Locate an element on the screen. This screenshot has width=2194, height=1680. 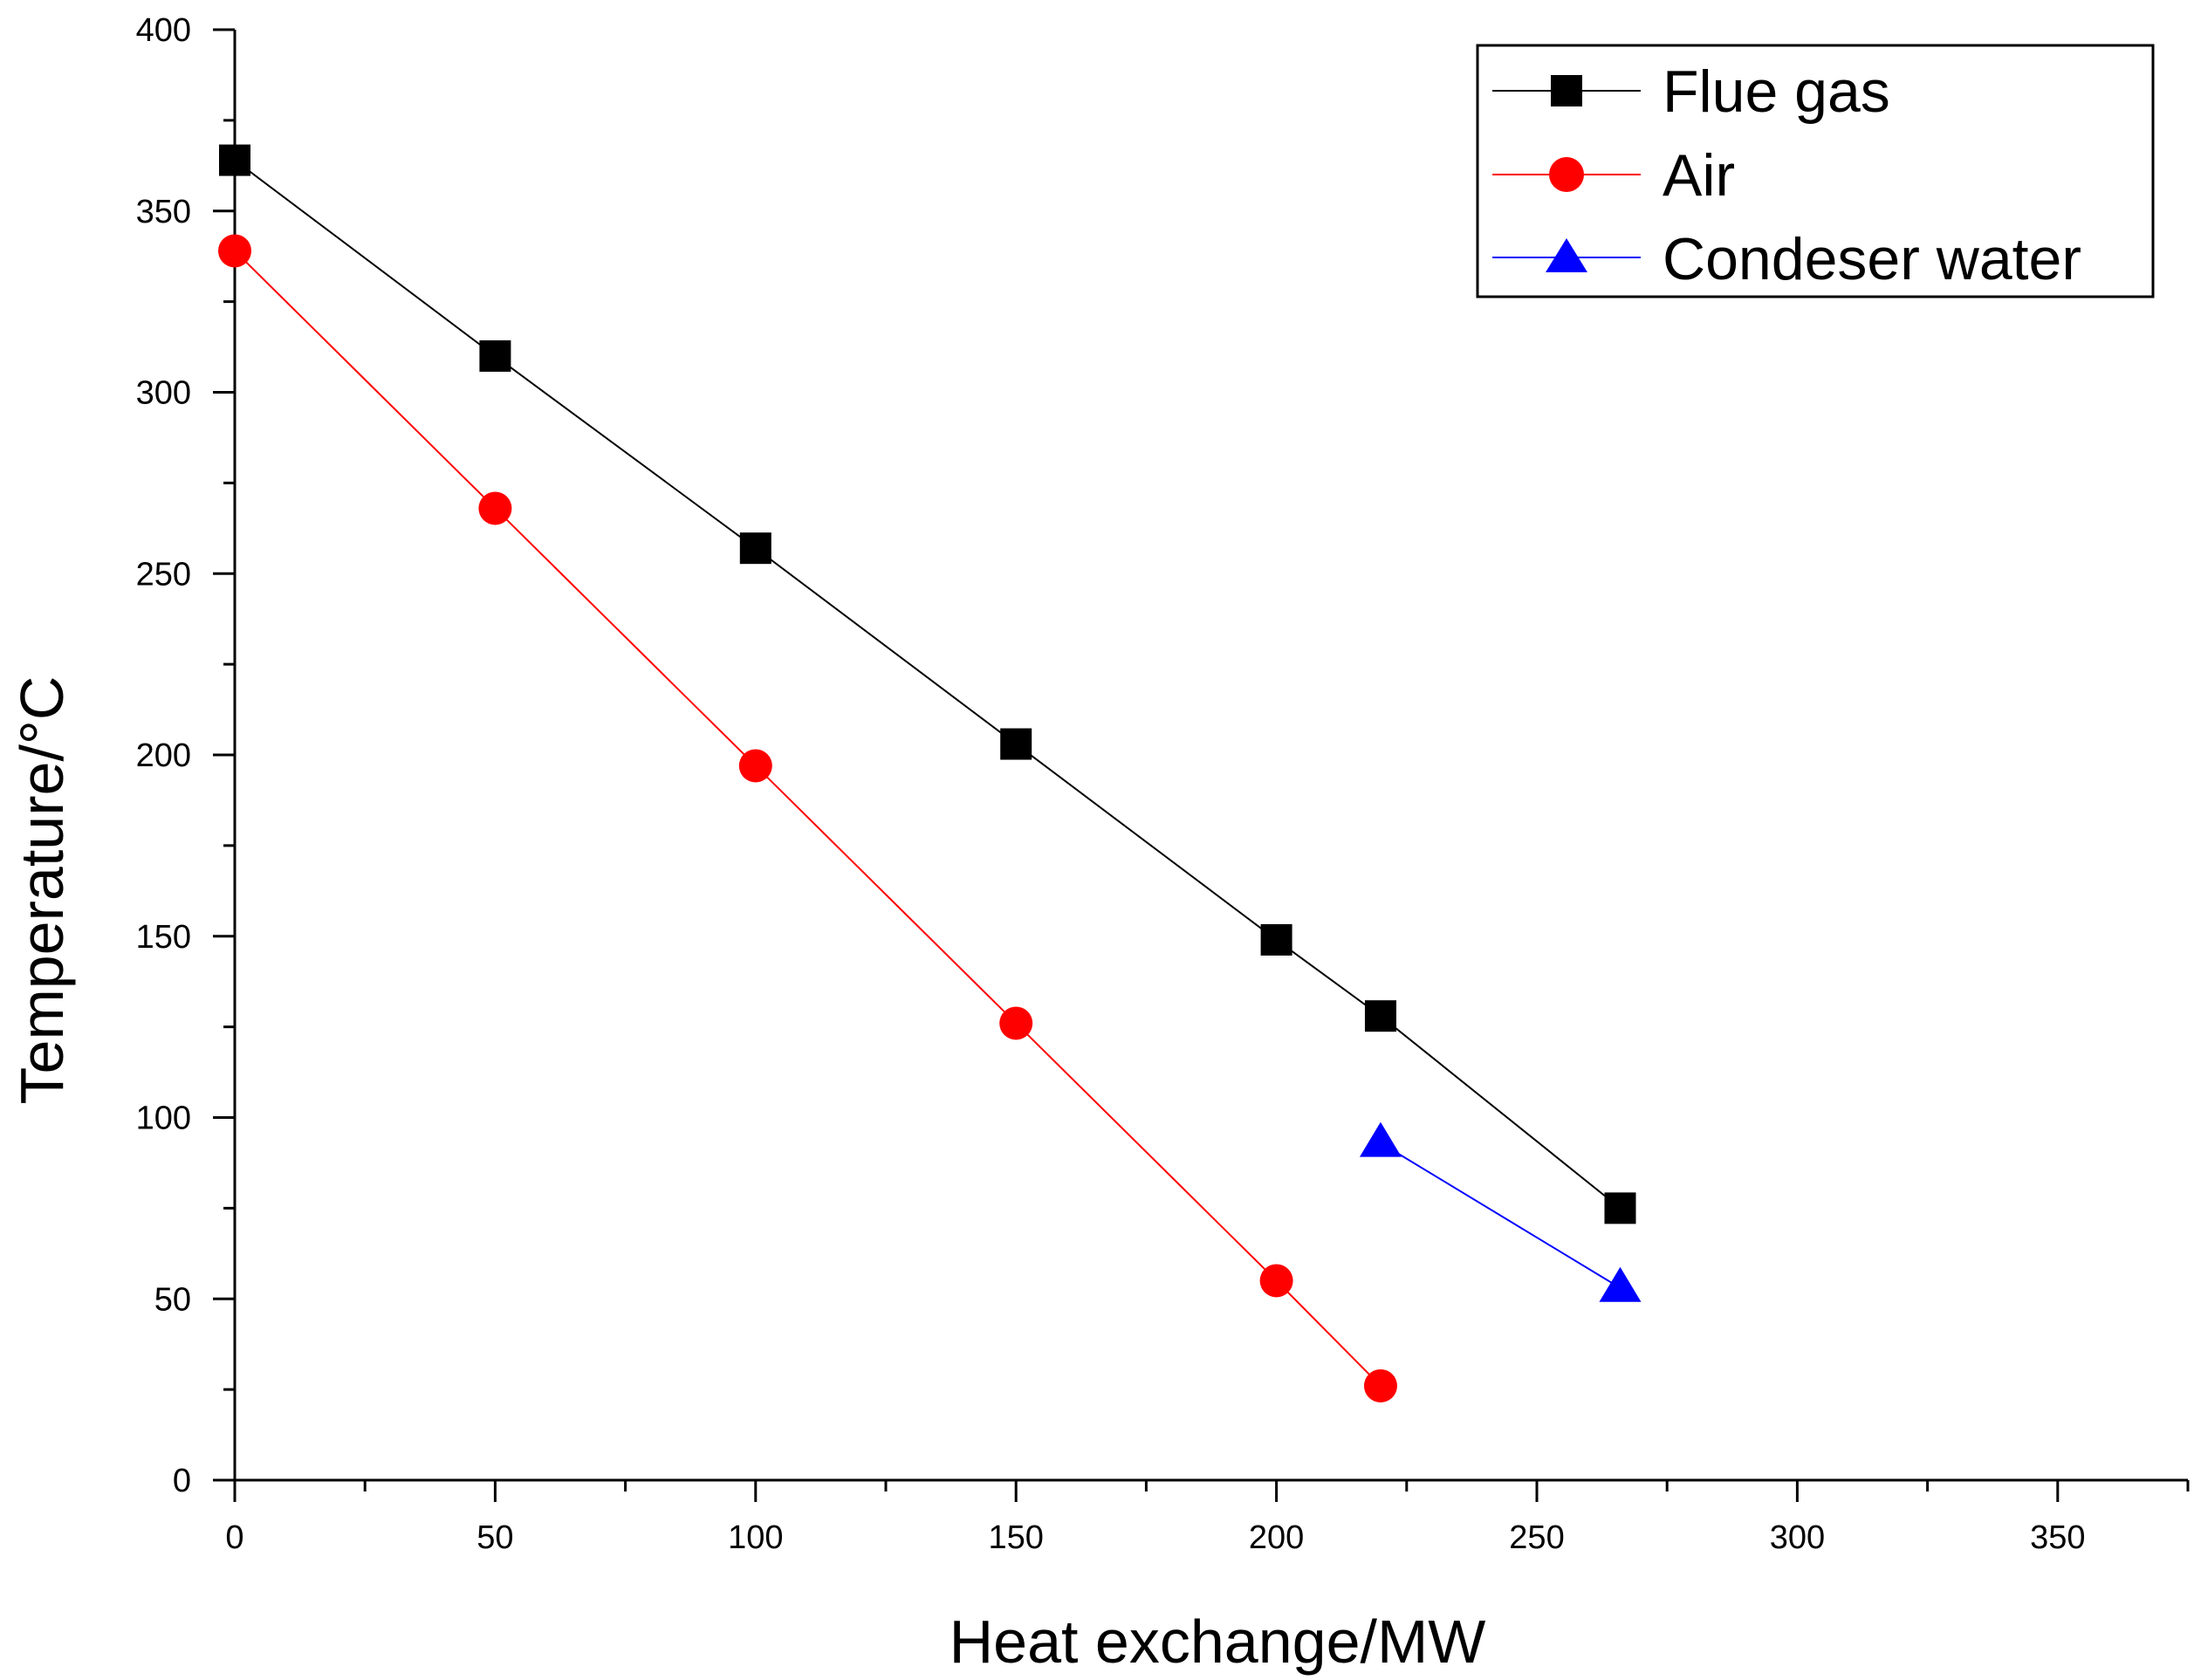
legend-box is located at coordinates (1815, 171).